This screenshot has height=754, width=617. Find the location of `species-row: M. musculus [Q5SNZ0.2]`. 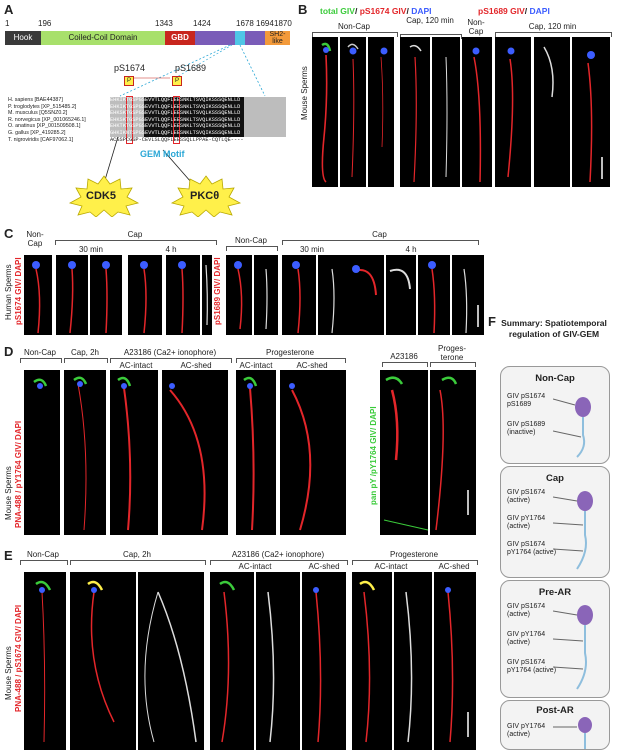

species-row: M. musculus [Q5SNZ0.2] is located at coordinates (38, 113).